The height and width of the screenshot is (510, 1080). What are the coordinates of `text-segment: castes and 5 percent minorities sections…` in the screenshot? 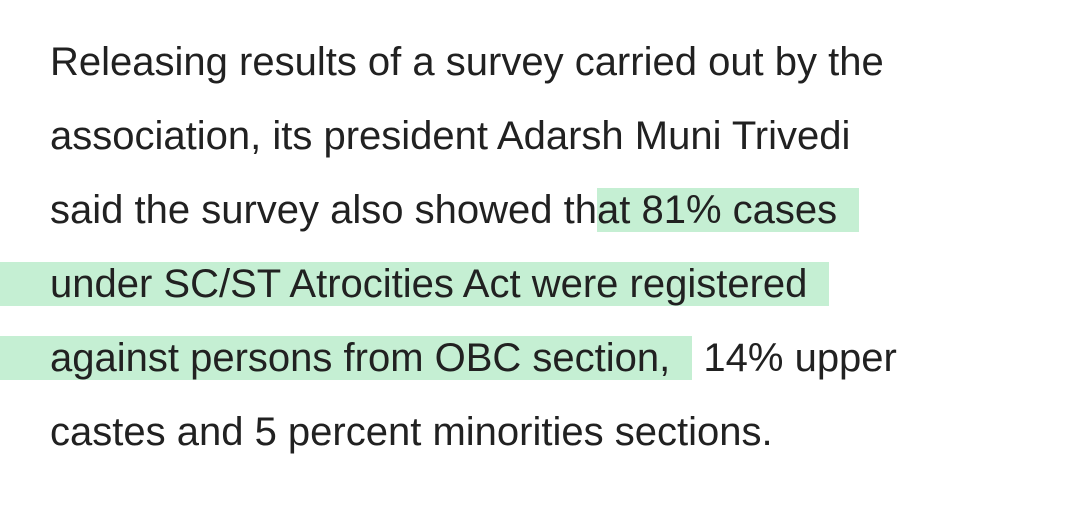 It's located at (411, 432).